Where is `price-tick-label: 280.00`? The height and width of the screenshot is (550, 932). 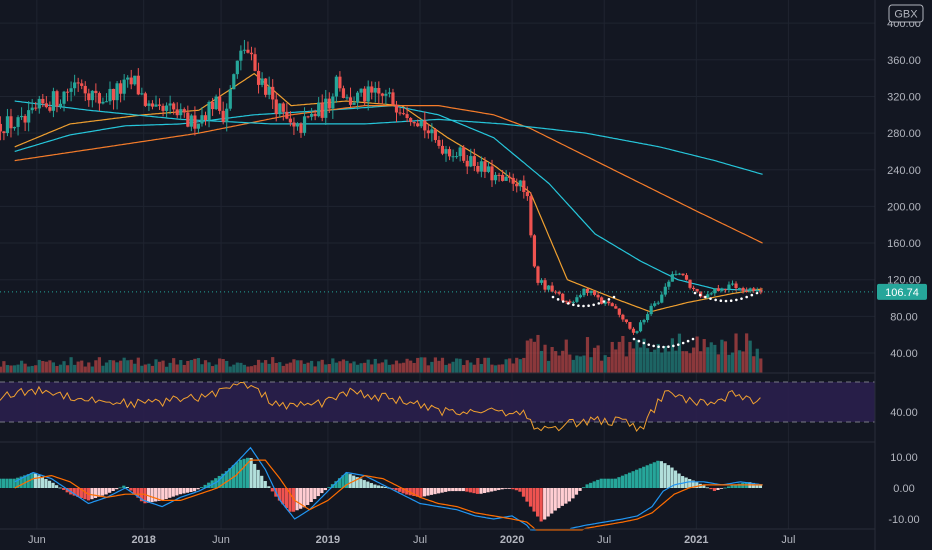
price-tick-label: 280.00 is located at coordinates (904, 134).